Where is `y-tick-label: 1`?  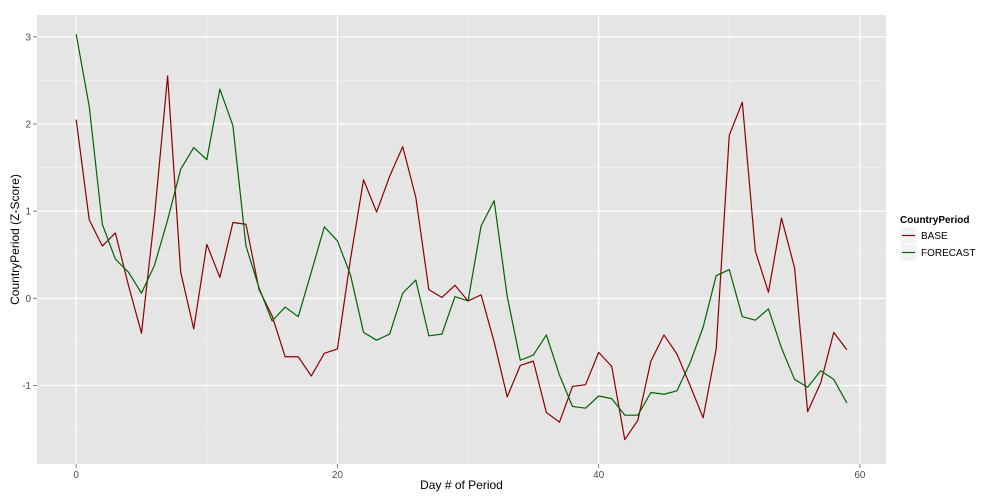
y-tick-label: 1 is located at coordinates (28, 212).